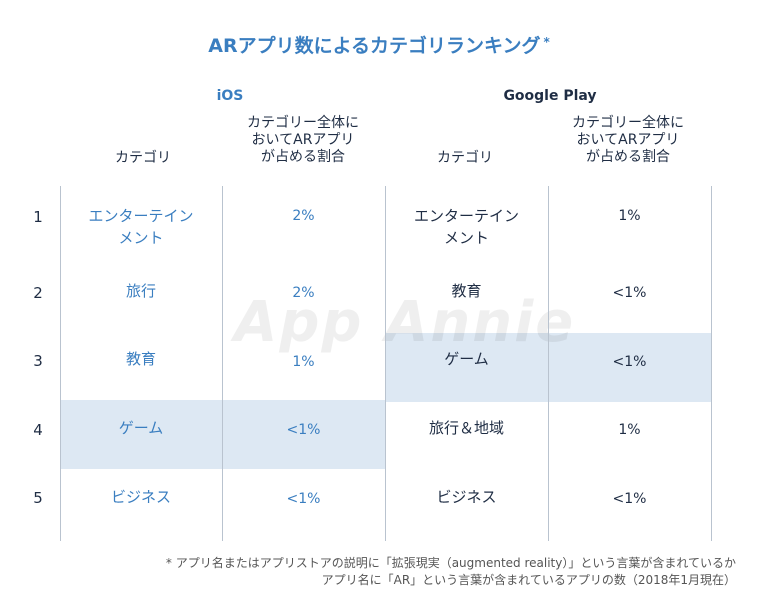 This screenshot has width=758, height=605. What do you see at coordinates (303, 216) in the screenshot?
I see `ios-share-1: 2%` at bounding box center [303, 216].